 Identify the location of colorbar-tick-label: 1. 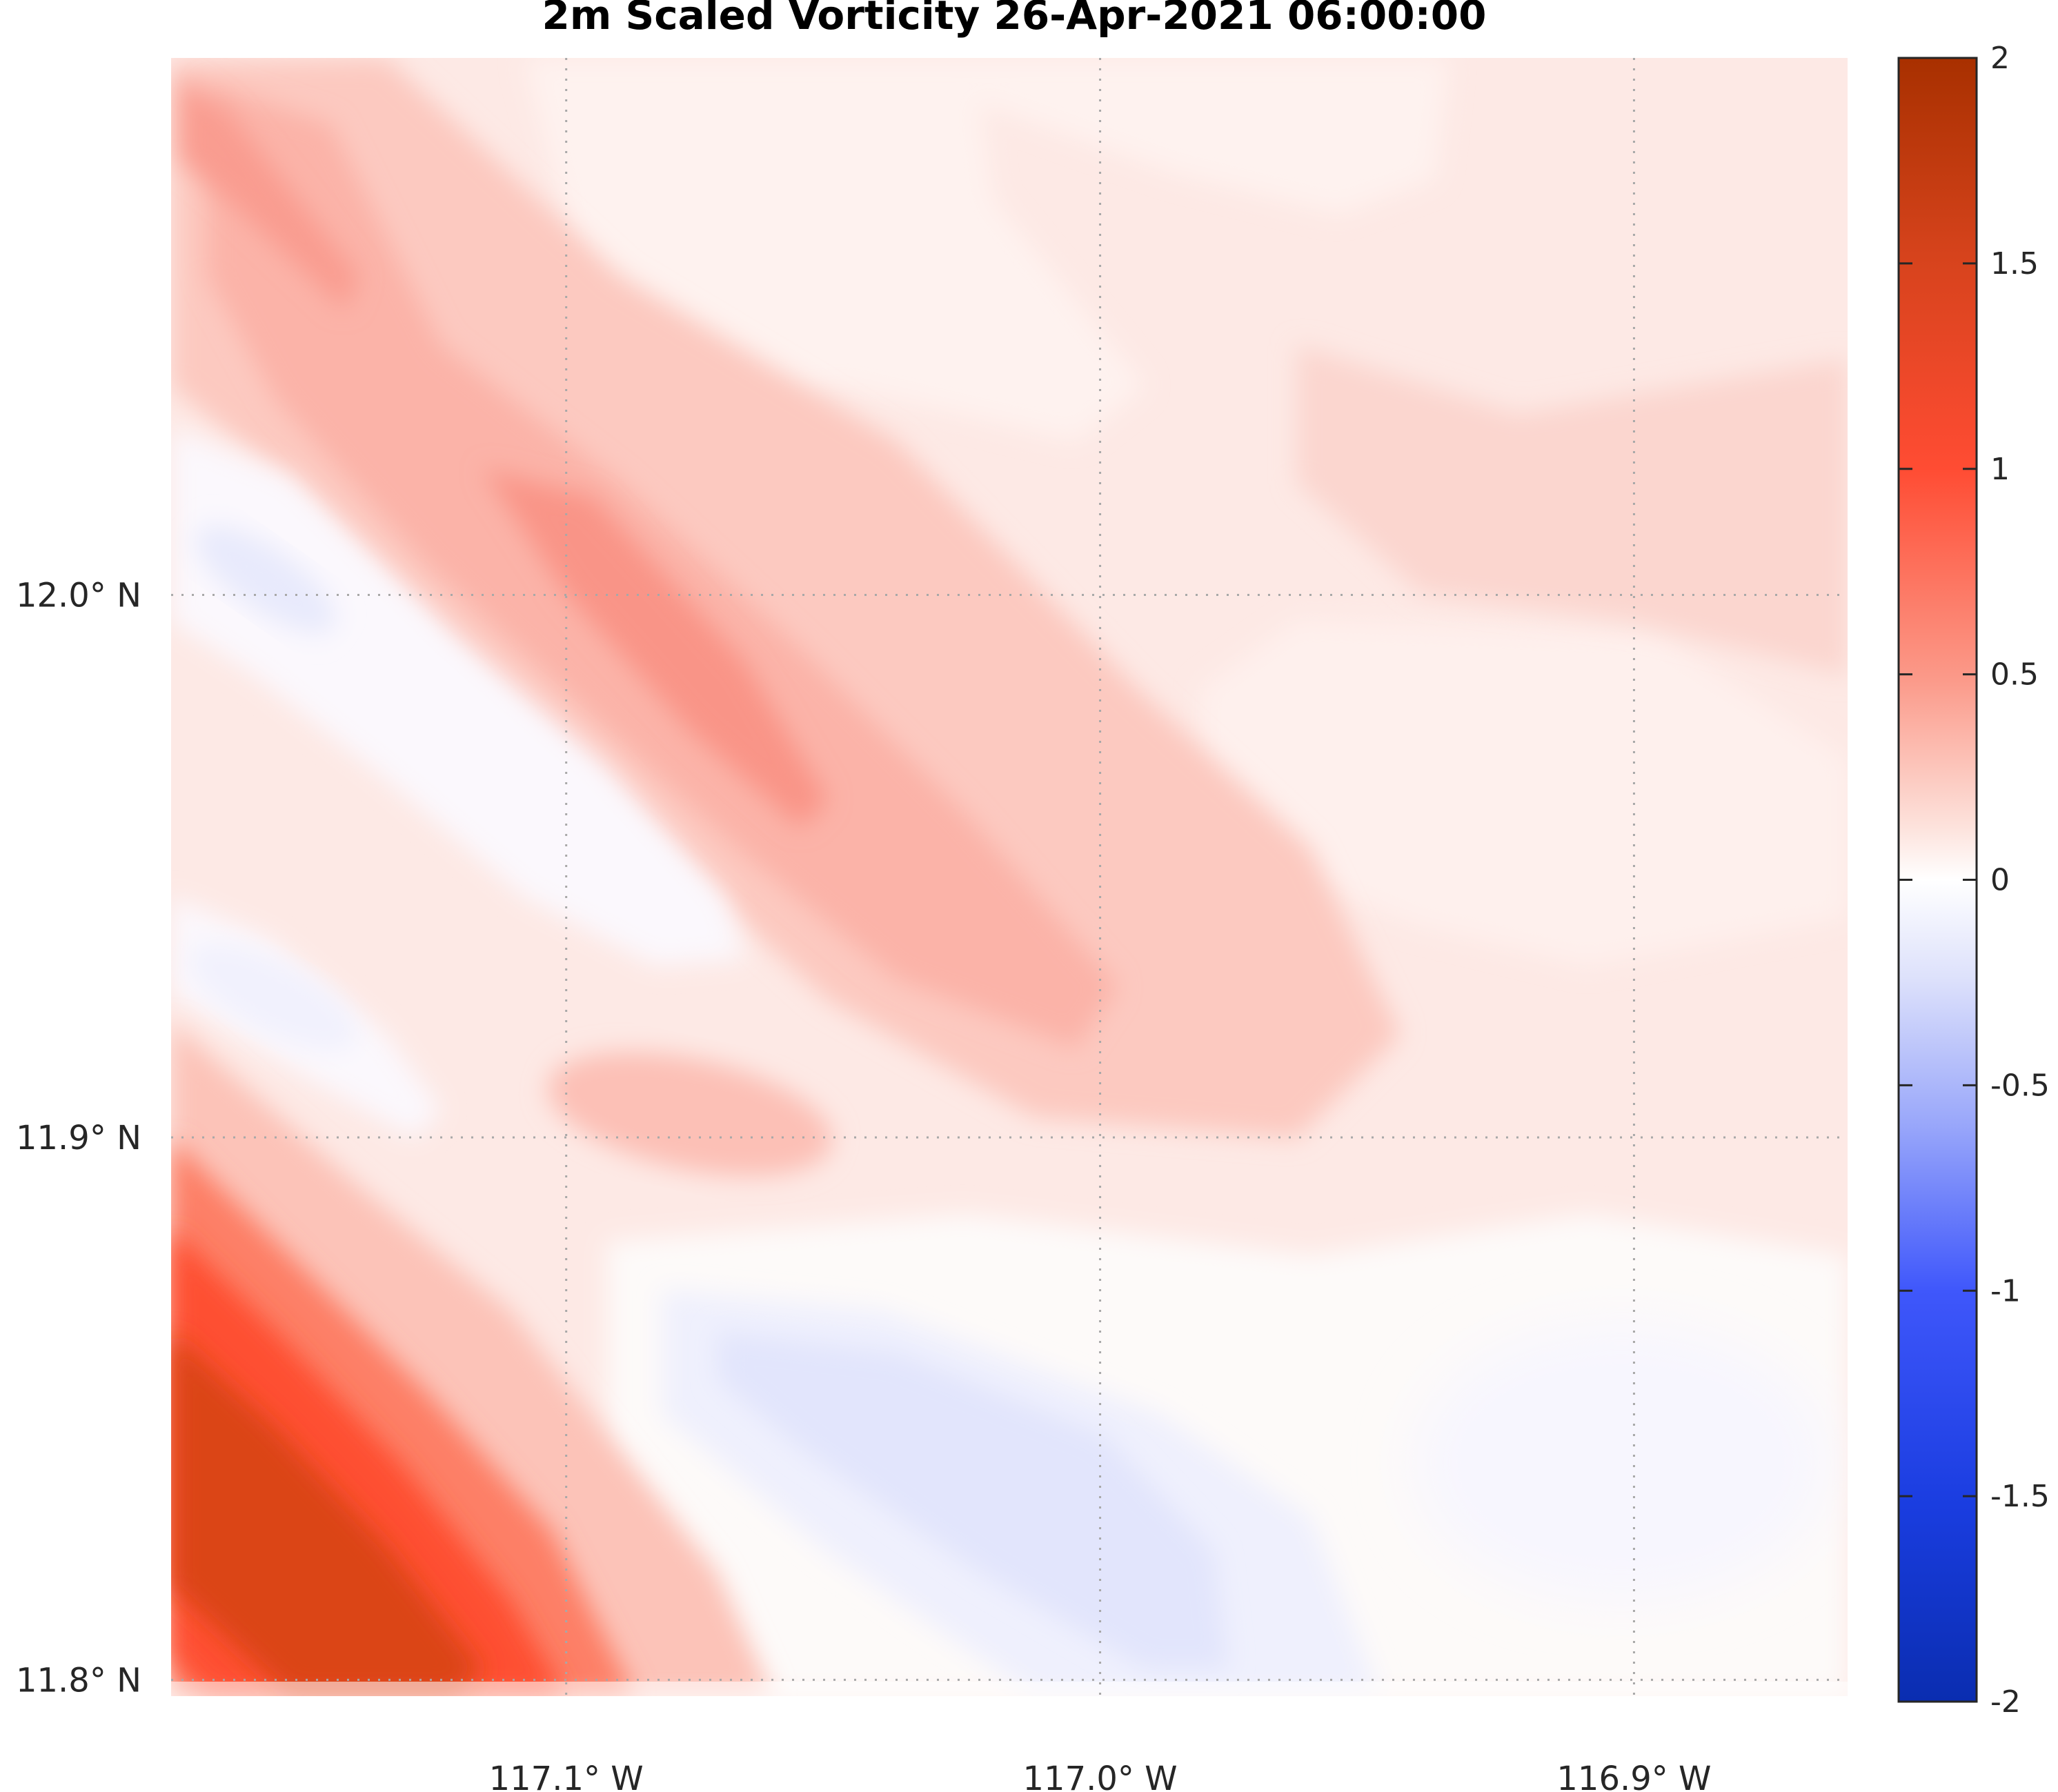
(2000, 470).